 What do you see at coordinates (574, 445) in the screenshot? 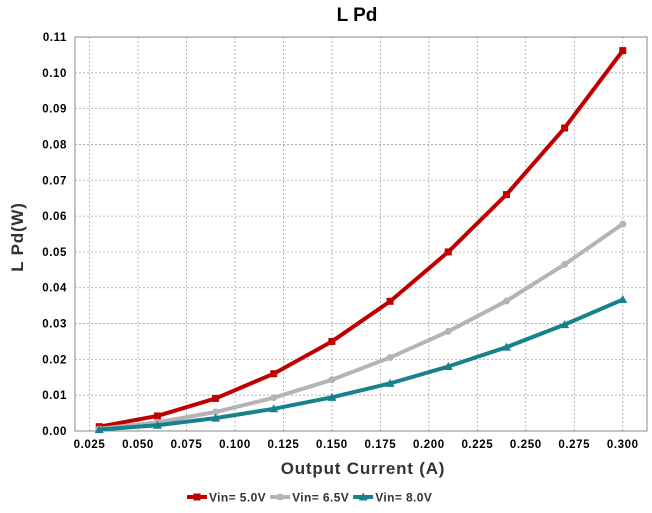
I see `x-tick-label: 0.275` at bounding box center [574, 445].